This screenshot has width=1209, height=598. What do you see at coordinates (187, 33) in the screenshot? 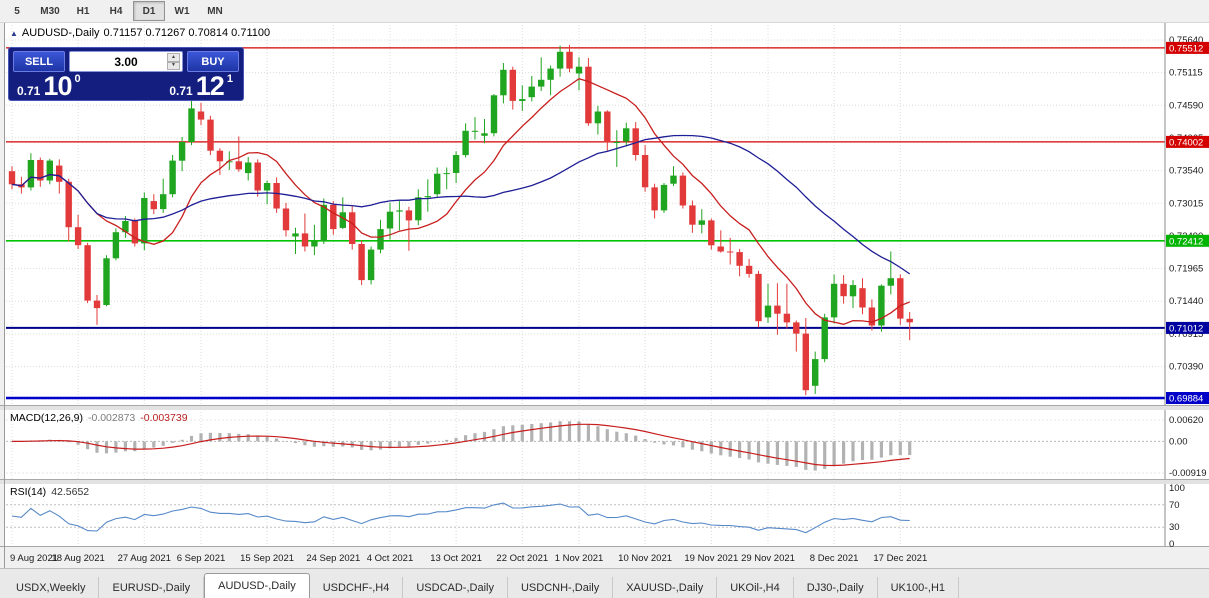
I see `chart-ohlc-values: 0.71157 0.71267 0.70814 0.71100` at bounding box center [187, 33].